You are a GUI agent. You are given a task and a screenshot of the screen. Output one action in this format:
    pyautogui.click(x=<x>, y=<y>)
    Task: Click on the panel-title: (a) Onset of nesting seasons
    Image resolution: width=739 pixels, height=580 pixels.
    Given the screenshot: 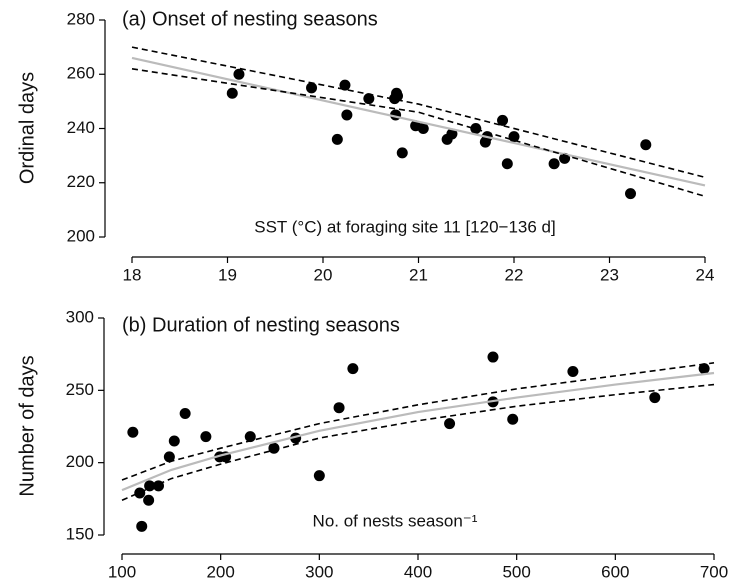 What is the action you would take?
    pyautogui.click(x=250, y=19)
    